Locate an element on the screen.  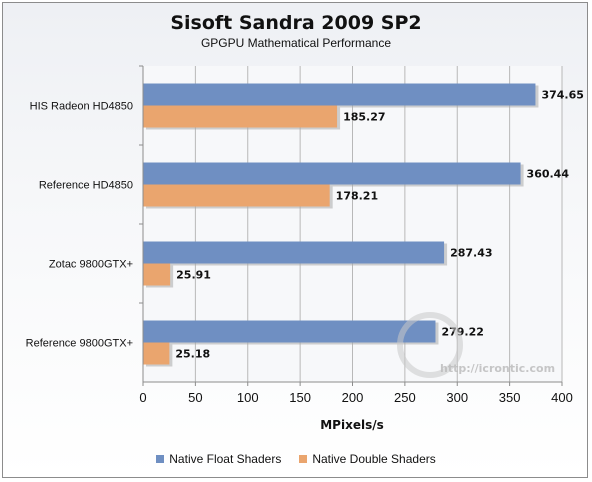
chart-title: Sisoft Sandra 2009 SP2 is located at coordinates (296, 23).